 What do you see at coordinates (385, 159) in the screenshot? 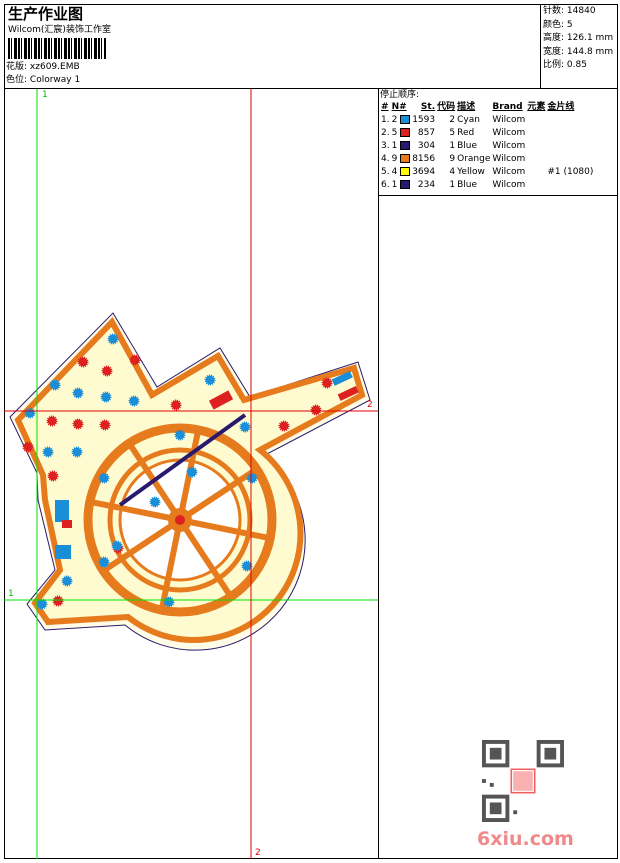
I see `row-index: 4.` at bounding box center [385, 159].